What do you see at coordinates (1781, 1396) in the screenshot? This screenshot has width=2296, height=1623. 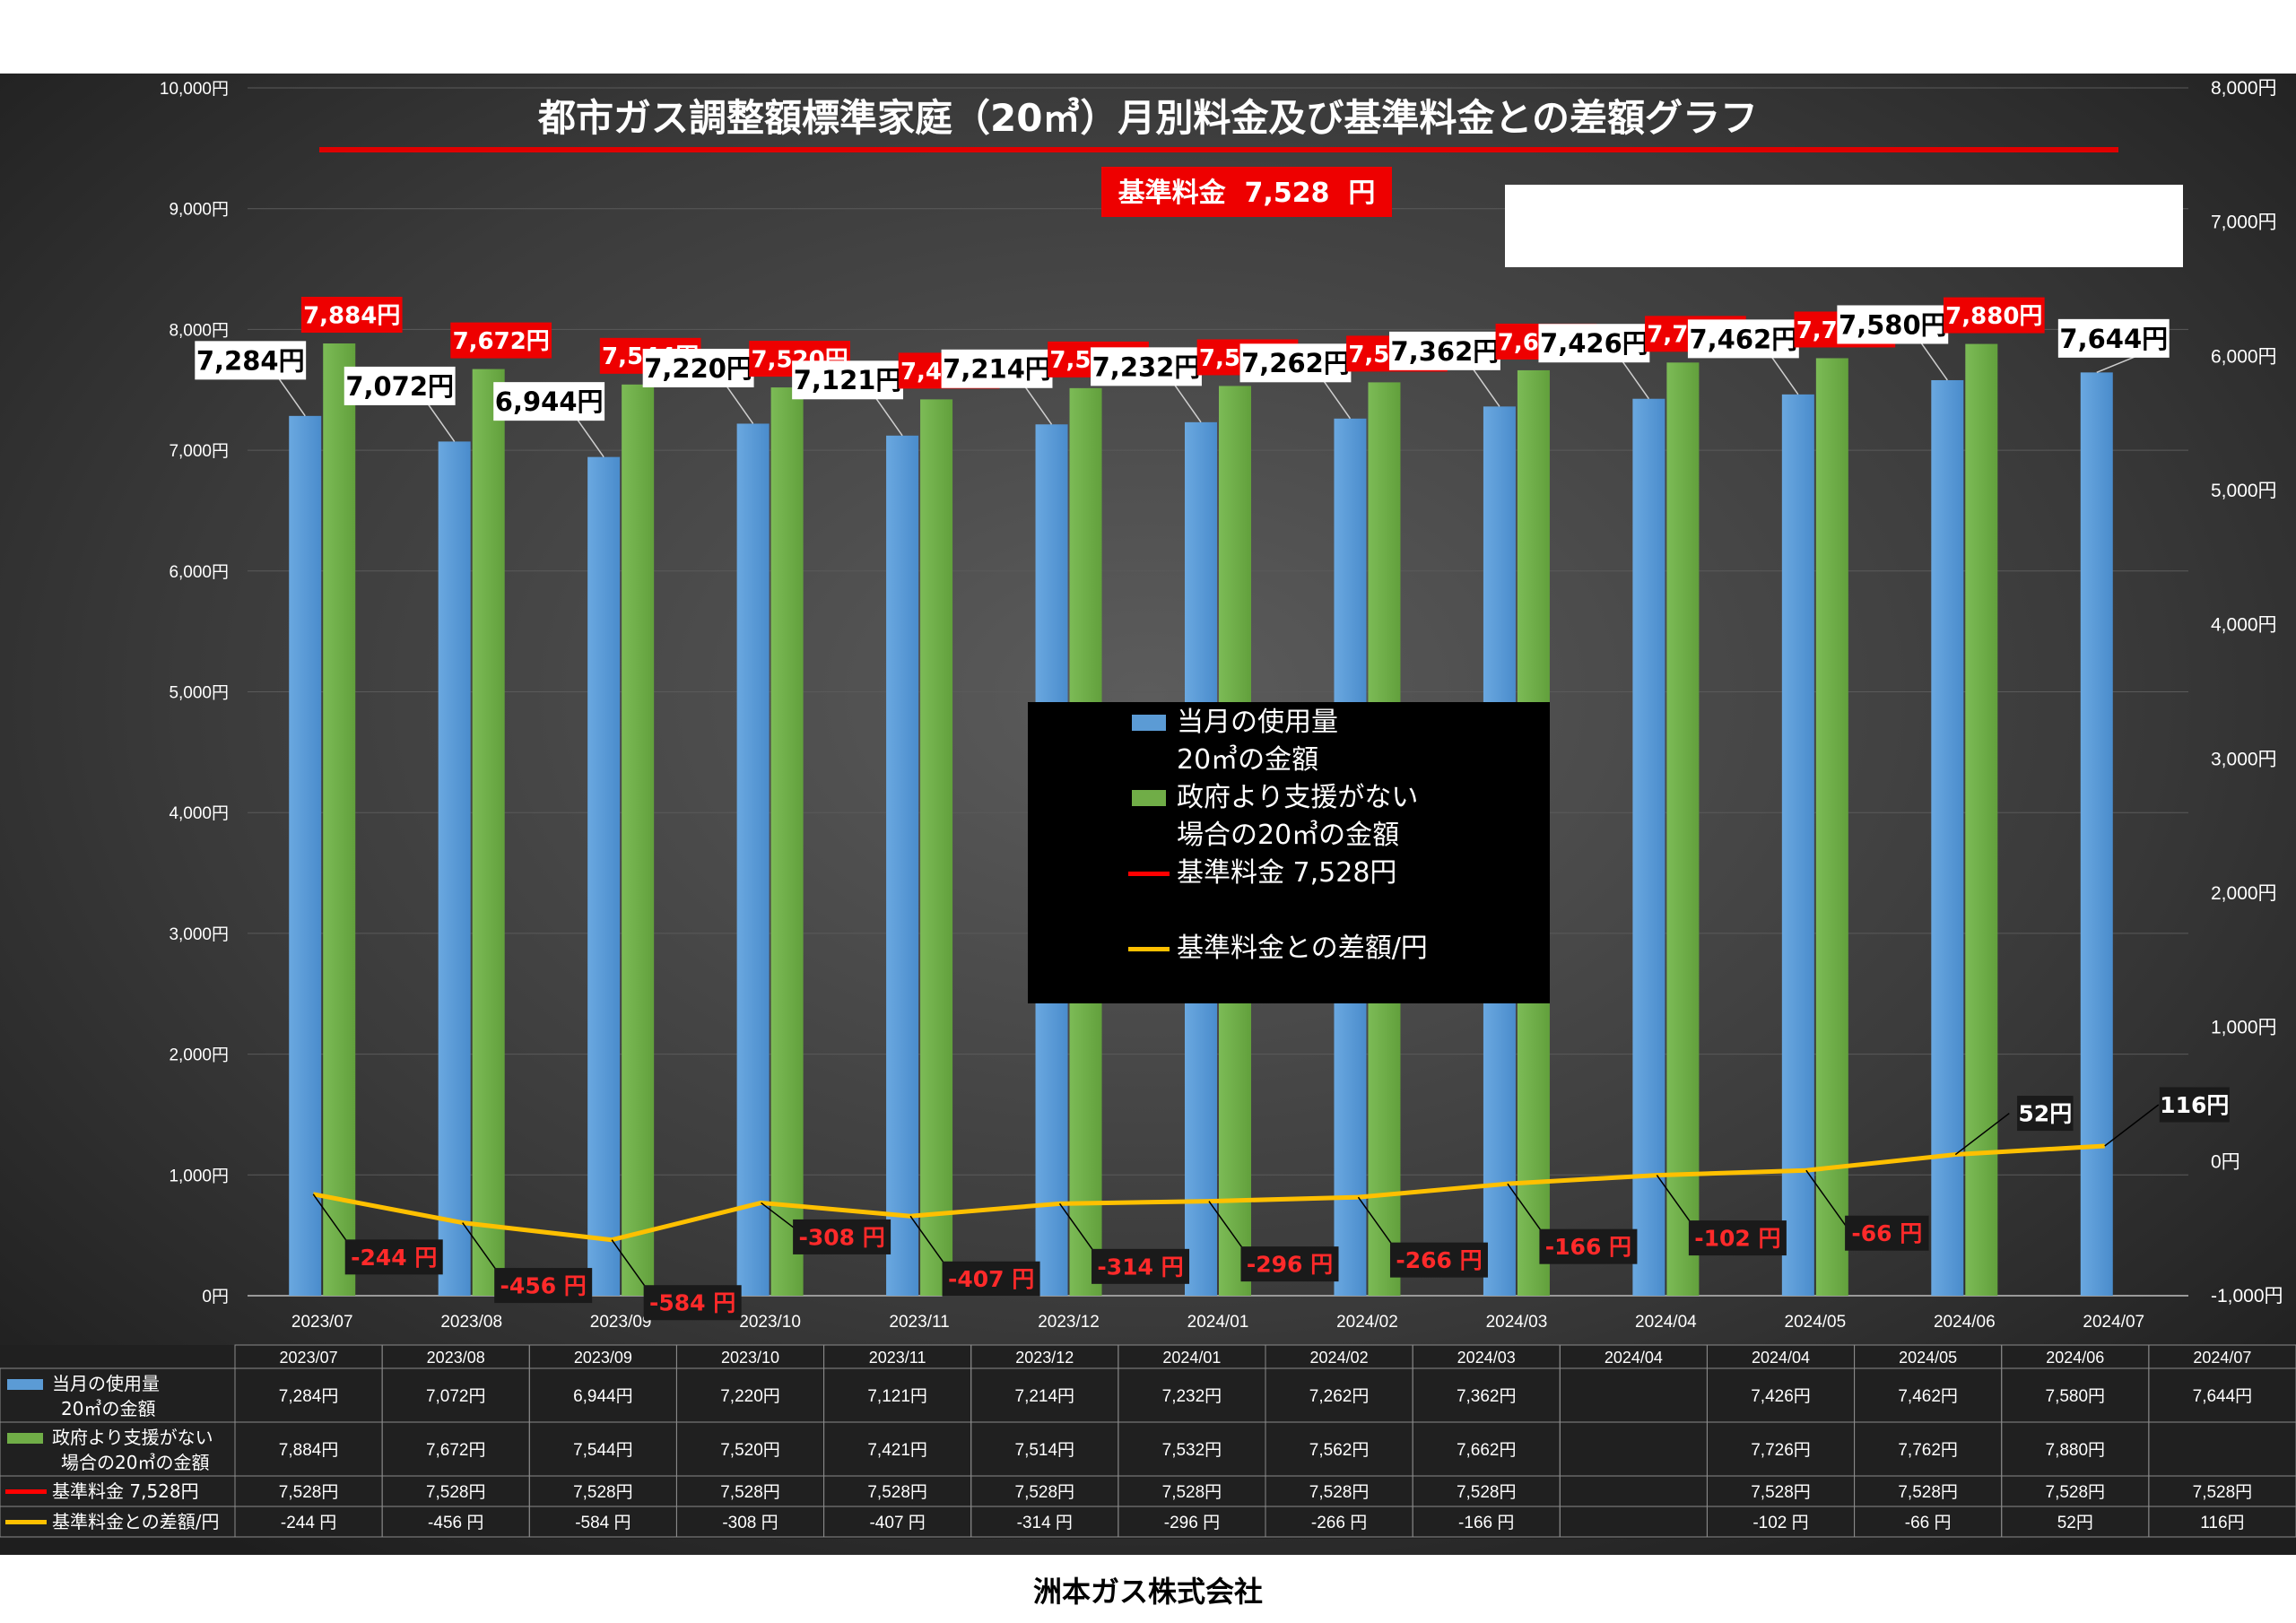 I see `table-cell-value: 7,426円` at bounding box center [1781, 1396].